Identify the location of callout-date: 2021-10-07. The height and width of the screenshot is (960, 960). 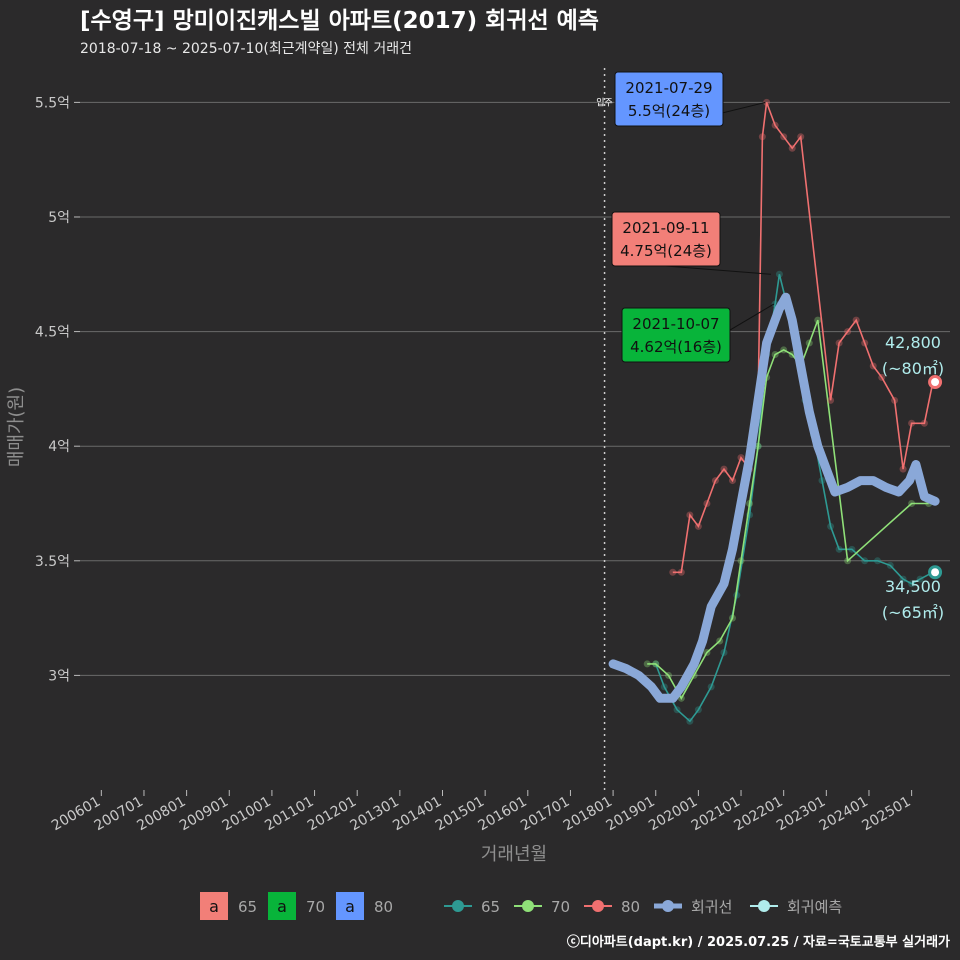
(675, 324).